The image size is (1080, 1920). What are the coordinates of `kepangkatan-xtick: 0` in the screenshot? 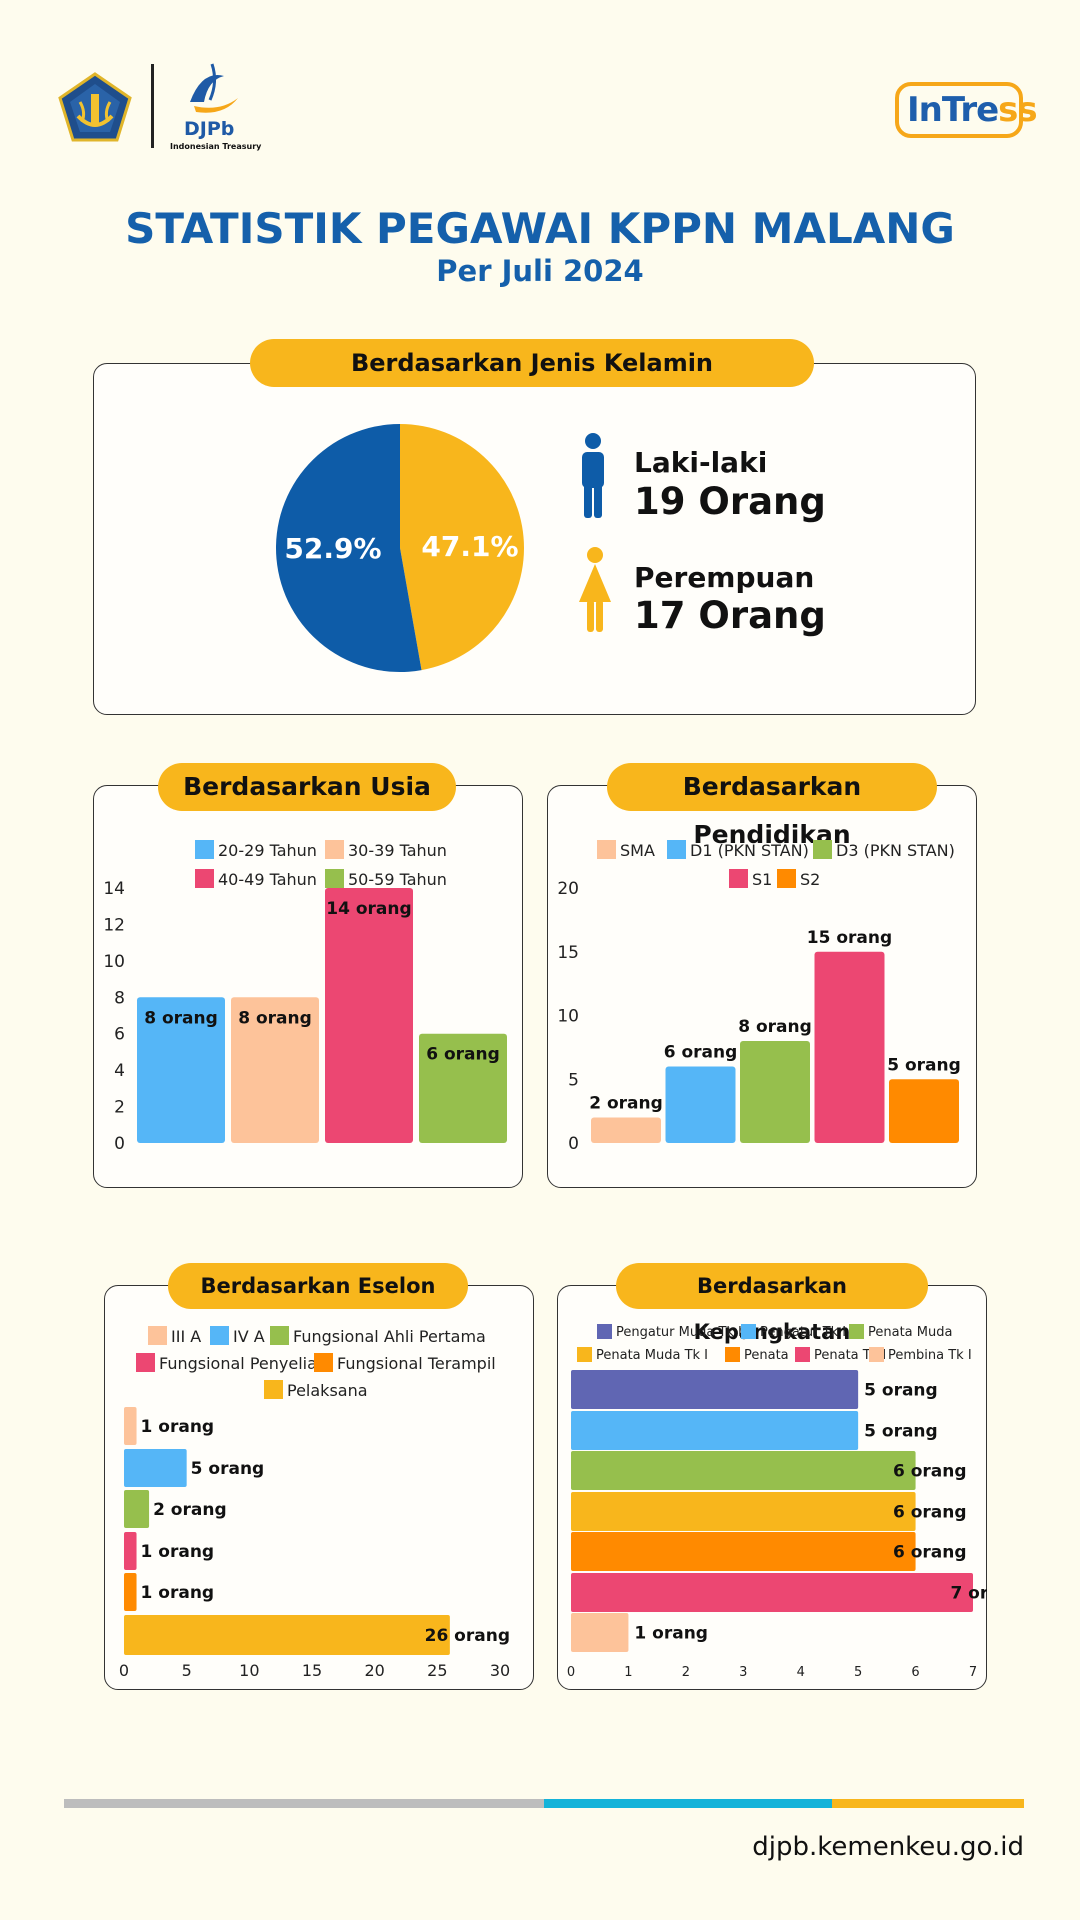 It's located at (571, 1672).